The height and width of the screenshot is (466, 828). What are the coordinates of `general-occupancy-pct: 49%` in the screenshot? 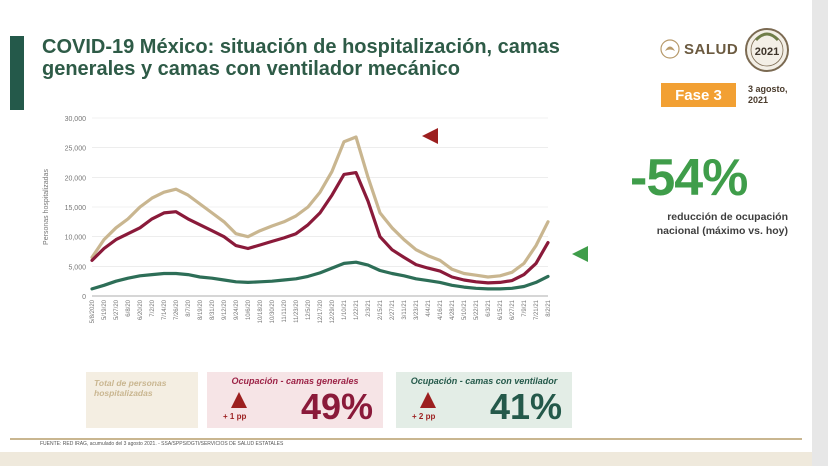 It's located at (336, 406).